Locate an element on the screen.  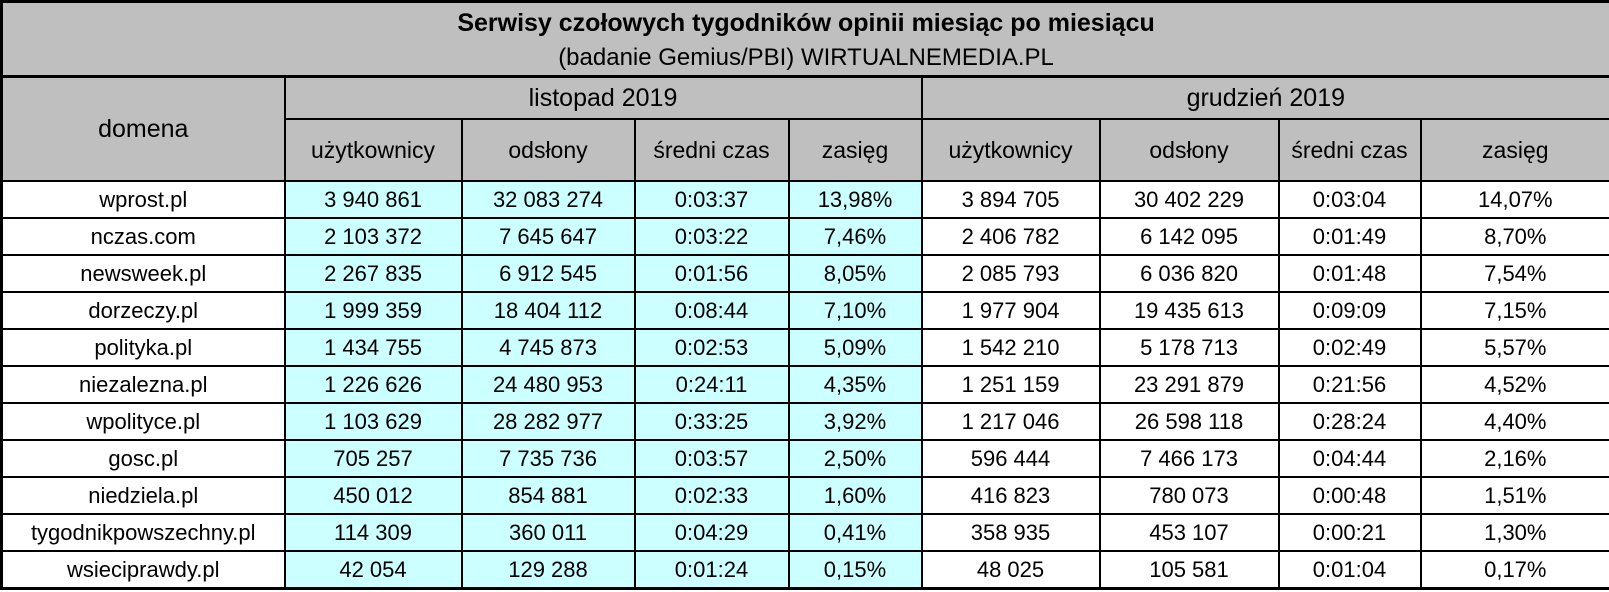
data-cell: 4,40% is located at coordinates (1514, 421).